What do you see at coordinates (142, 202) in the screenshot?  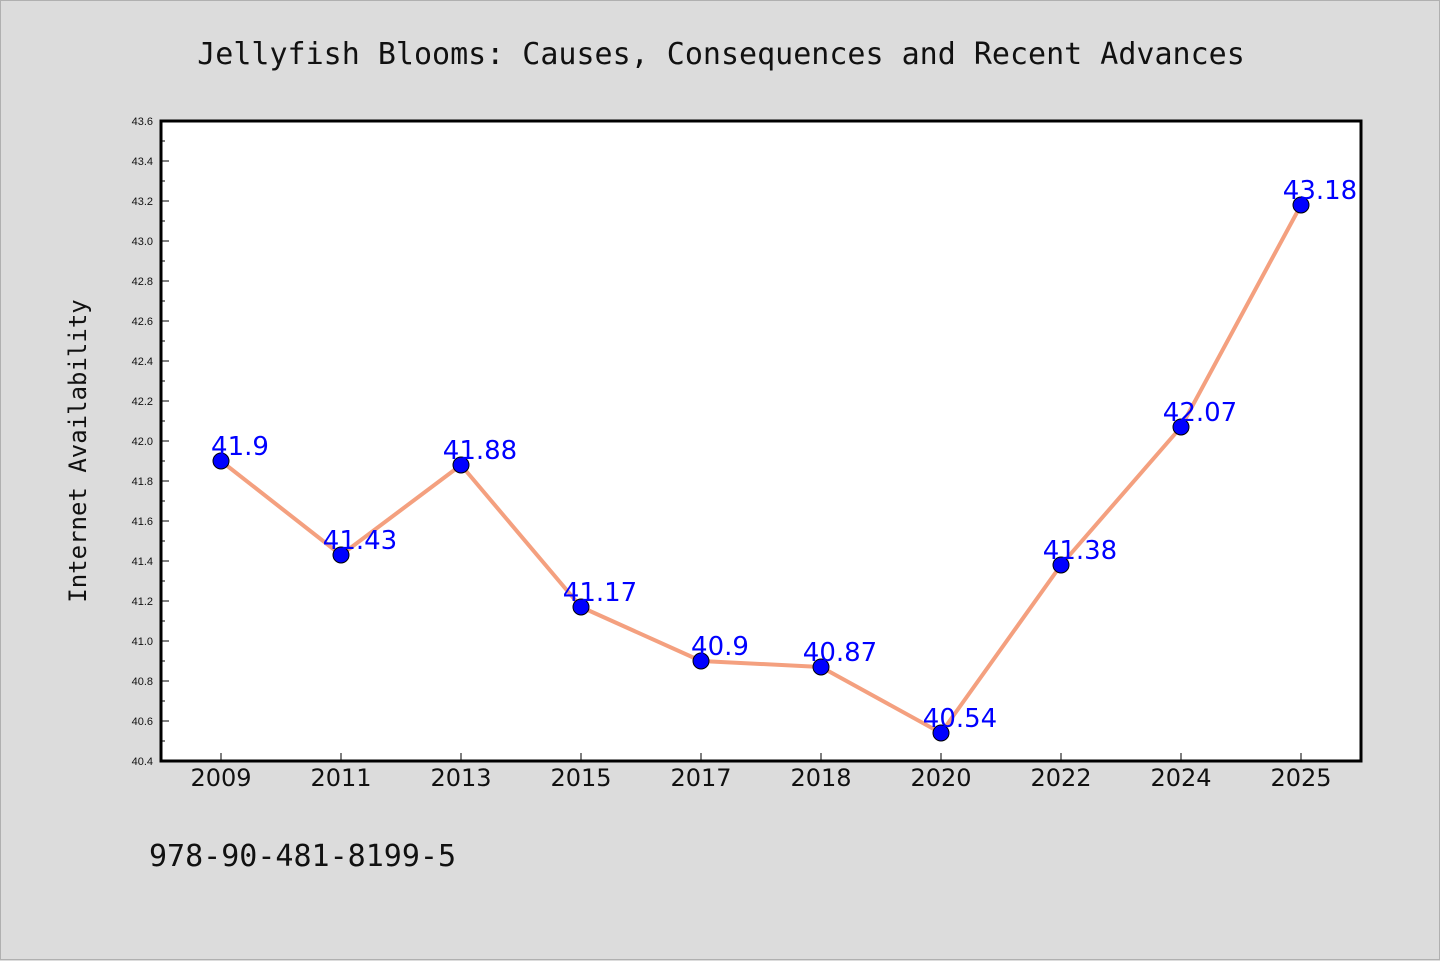 I see `y-tick-label: 43.2` at bounding box center [142, 202].